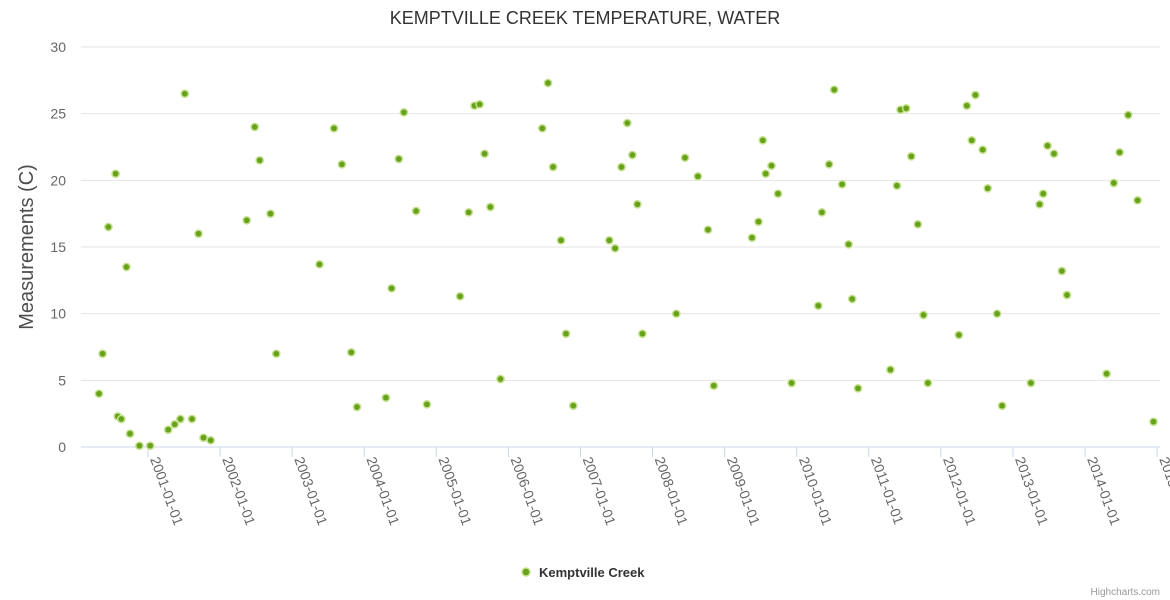 This screenshot has width=1170, height=600. I want to click on legend-label: Kemptville Creek, so click(592, 572).